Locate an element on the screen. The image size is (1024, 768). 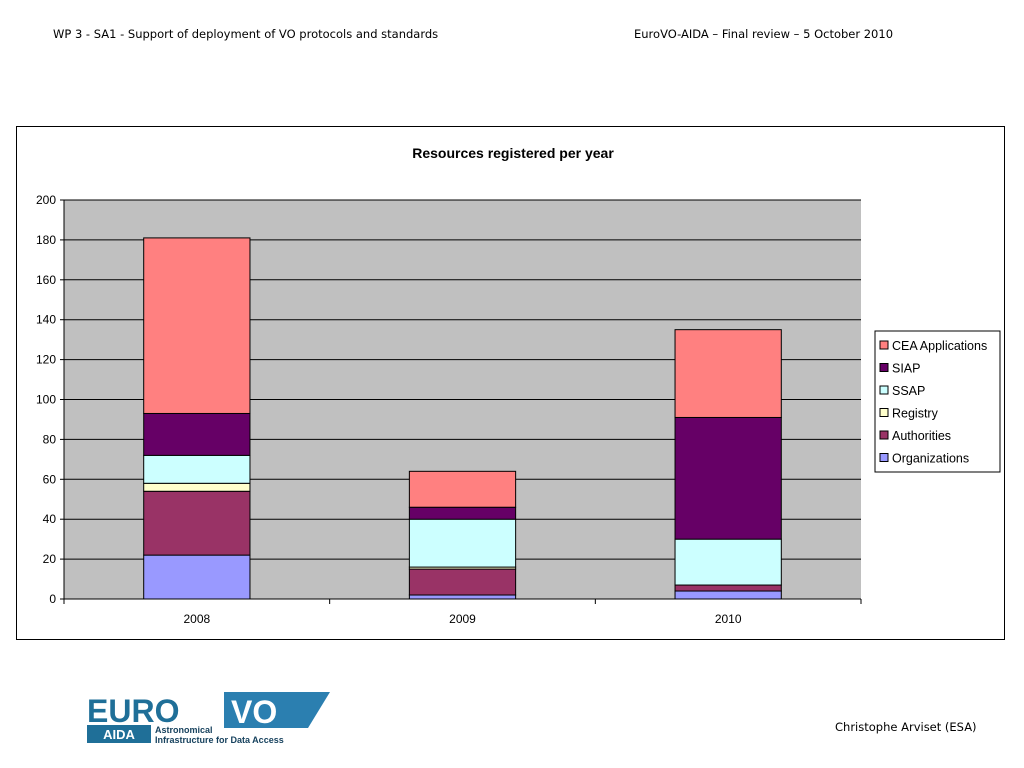
logo-aida-box is located at coordinates (119, 734).